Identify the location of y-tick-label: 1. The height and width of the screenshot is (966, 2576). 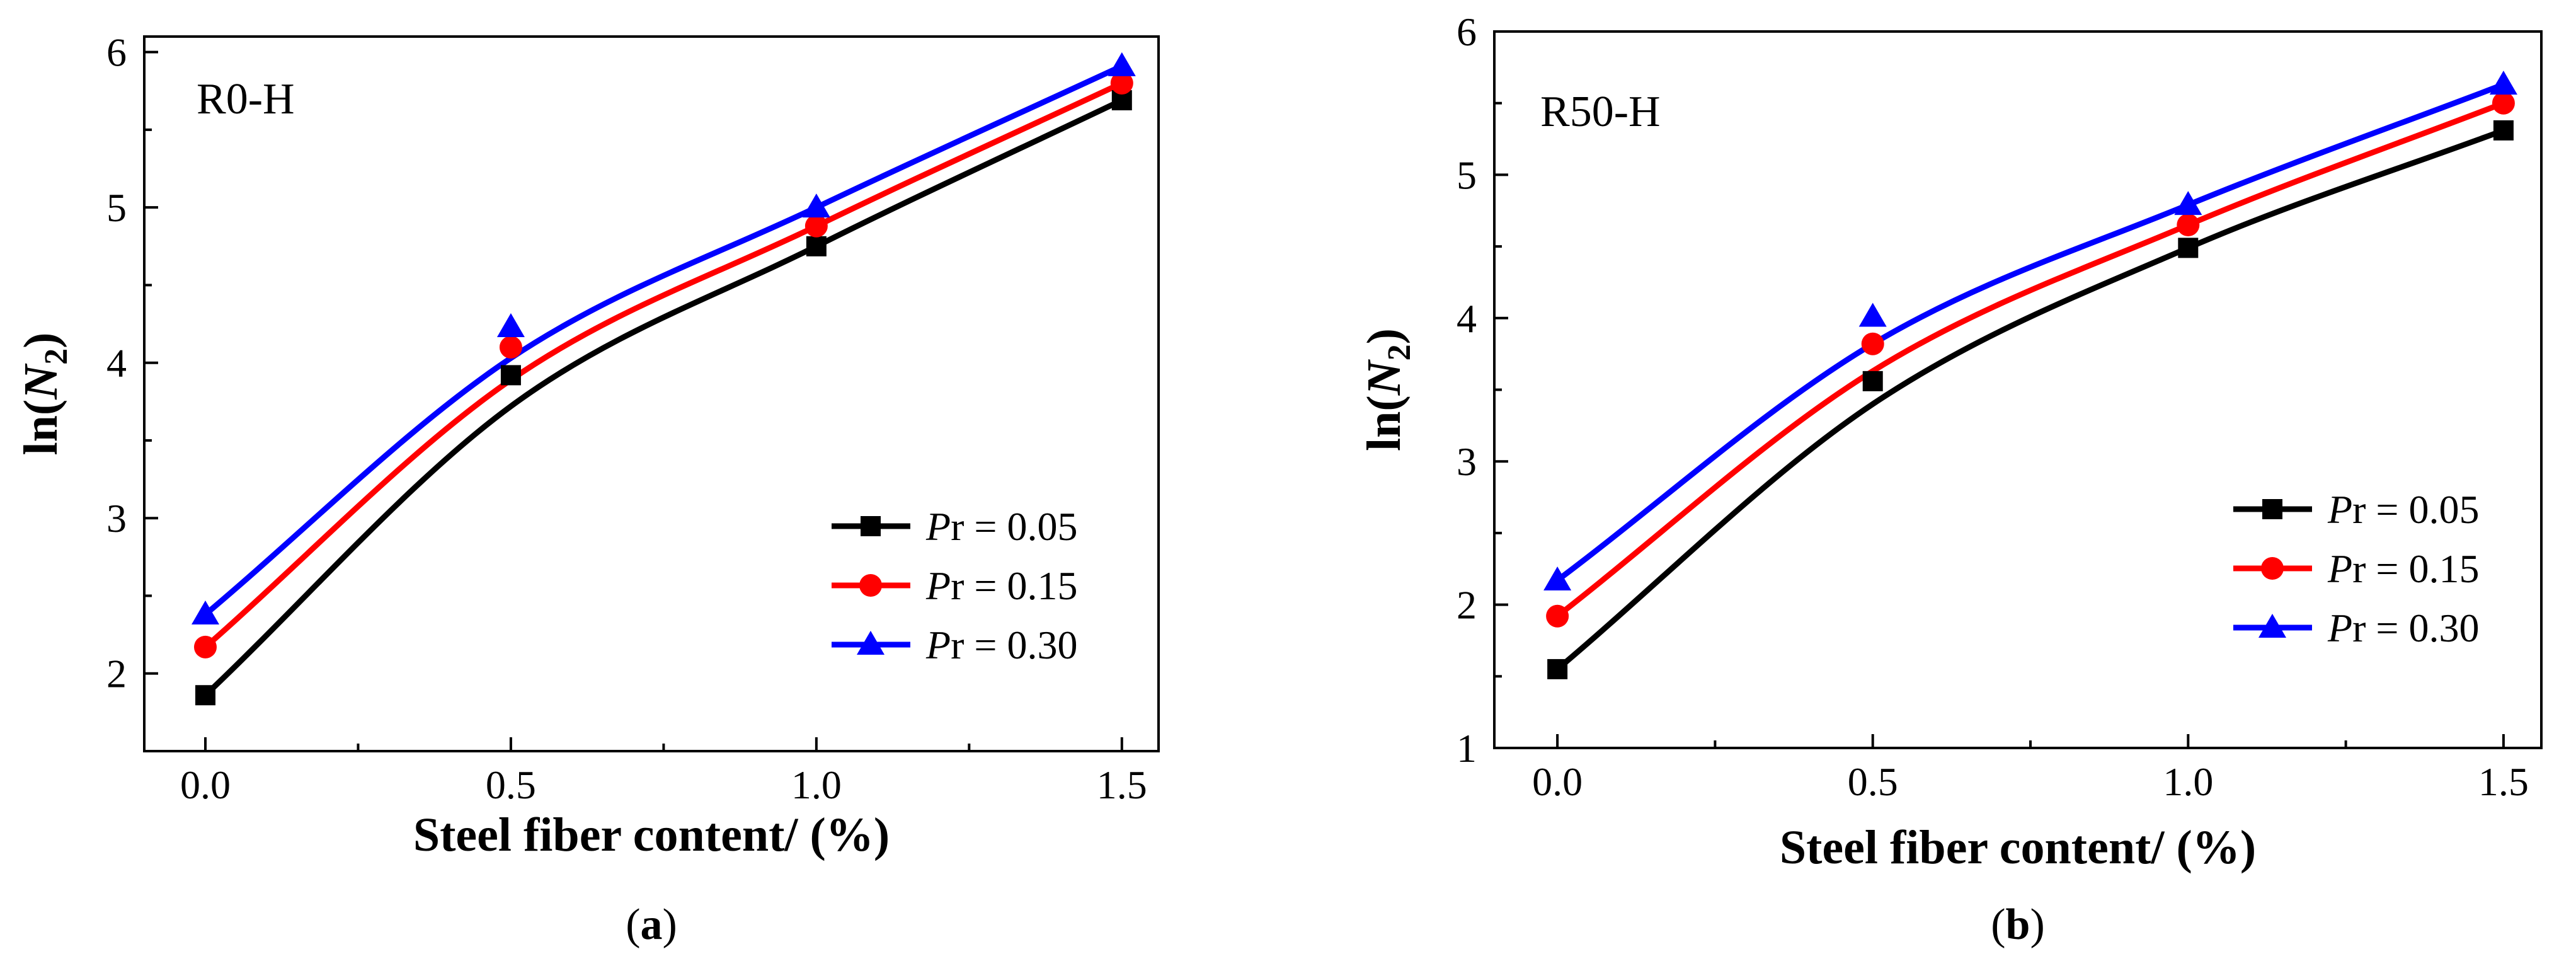
(1467, 748).